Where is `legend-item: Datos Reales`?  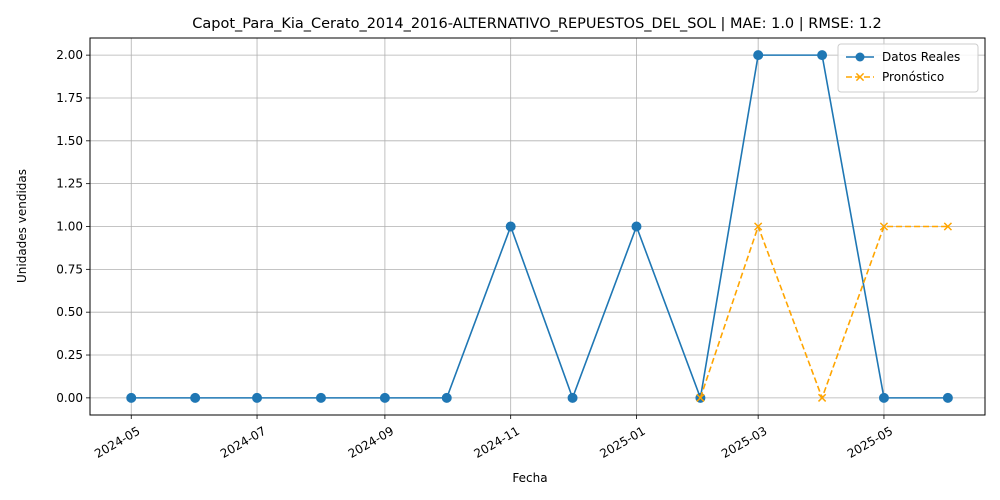 legend-item: Datos Reales is located at coordinates (903, 57).